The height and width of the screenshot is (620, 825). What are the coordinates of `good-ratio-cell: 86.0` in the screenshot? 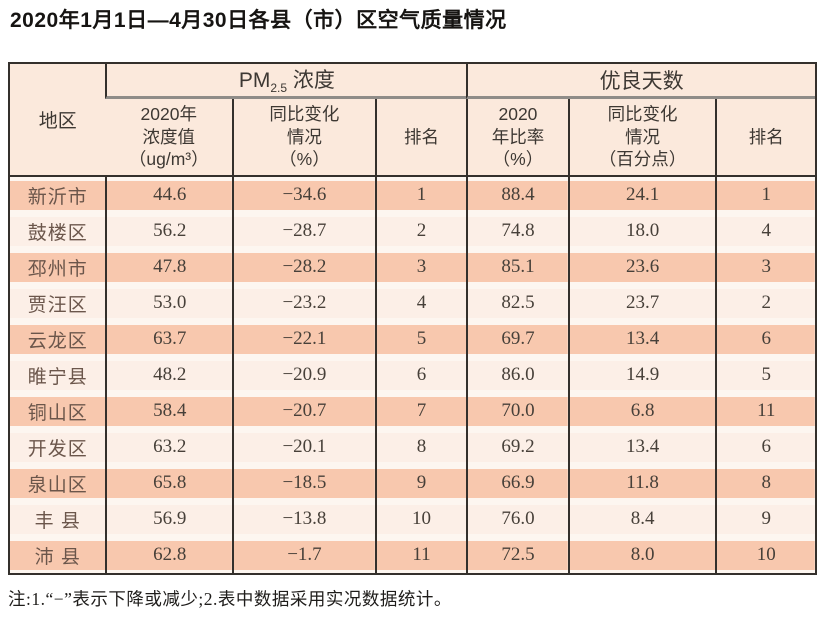 It's located at (517, 375).